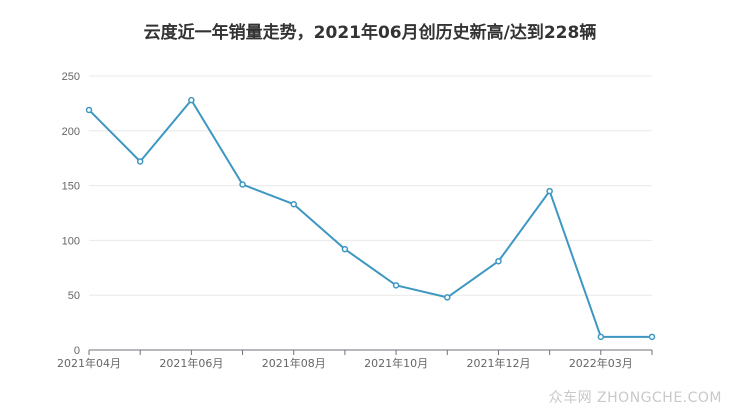 Image resolution: width=740 pixels, height=417 pixels. What do you see at coordinates (71, 132) in the screenshot?
I see `y-tick-label: 200` at bounding box center [71, 132].